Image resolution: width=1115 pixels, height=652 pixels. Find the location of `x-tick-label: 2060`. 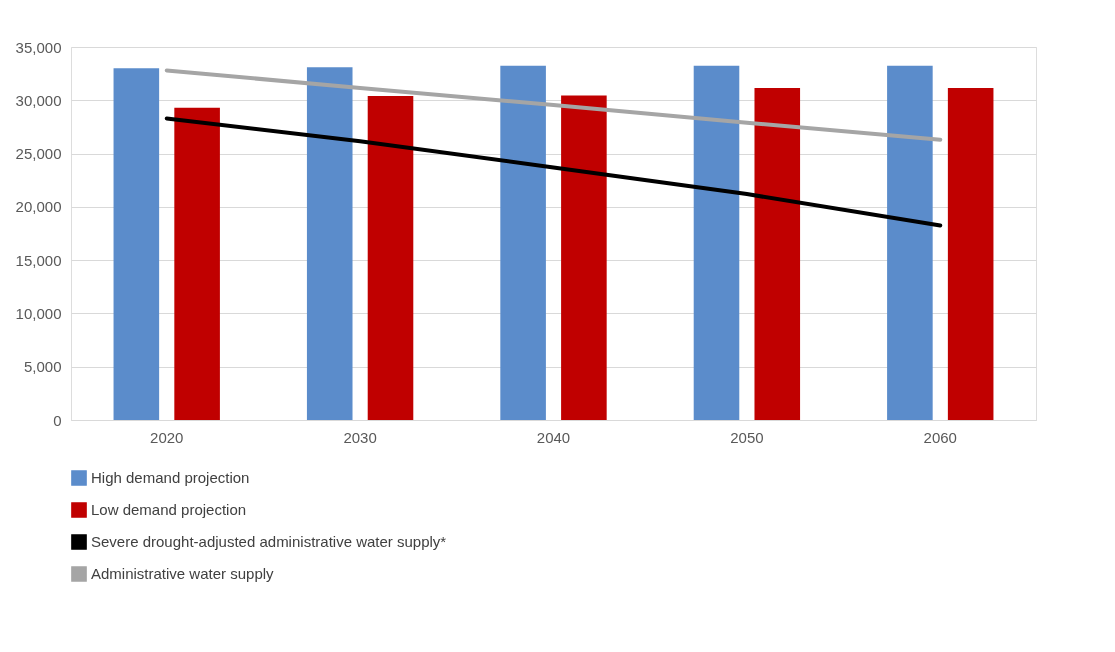

x-tick-label: 2060 is located at coordinates (940, 437).